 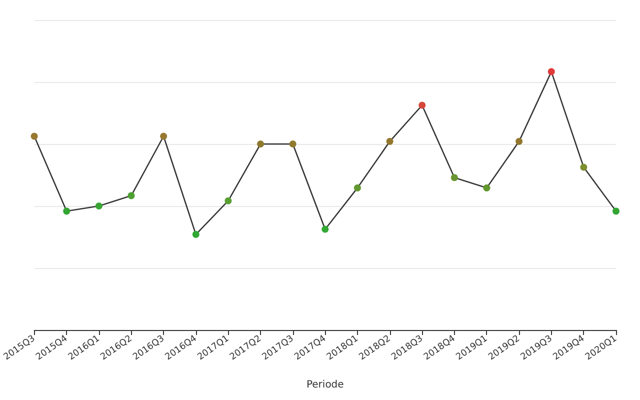 What do you see at coordinates (325, 385) in the screenshot?
I see `x-axis-title: Periode` at bounding box center [325, 385].